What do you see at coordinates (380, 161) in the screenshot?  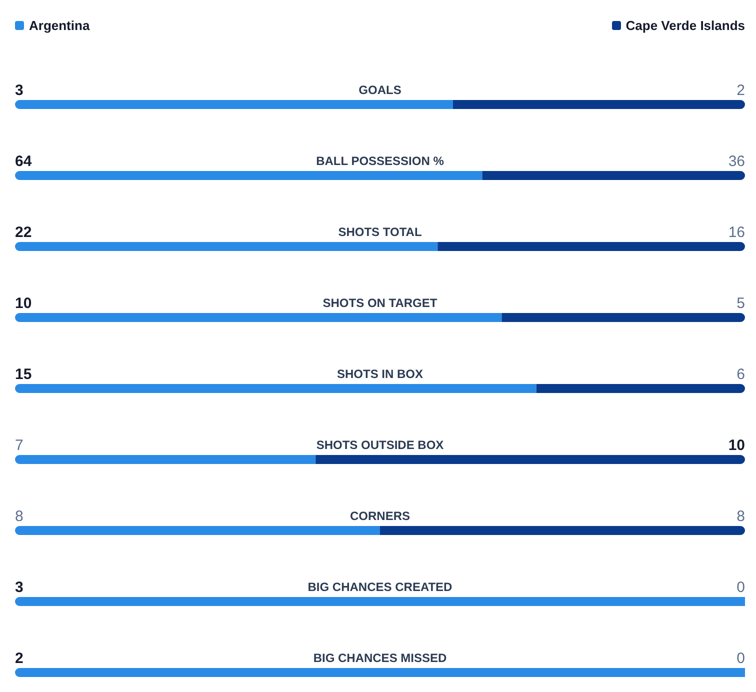 I see `y-tick-label: BALL POSSESSION %` at bounding box center [380, 161].